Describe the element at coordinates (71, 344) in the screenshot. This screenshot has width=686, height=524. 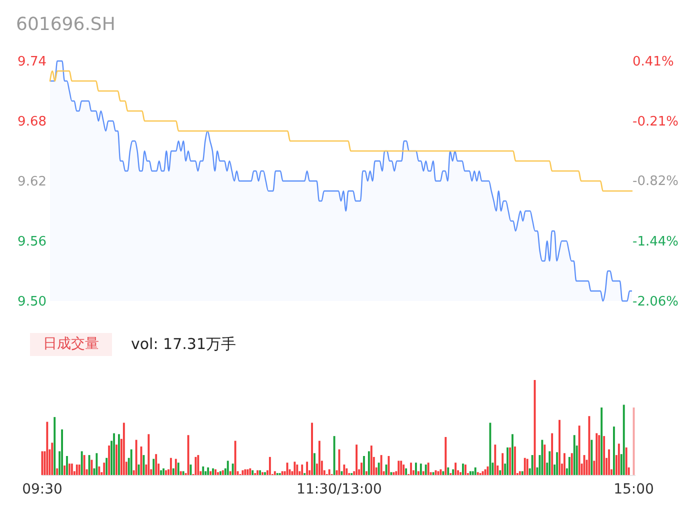
I see `chart-title: 日成交量` at that location.